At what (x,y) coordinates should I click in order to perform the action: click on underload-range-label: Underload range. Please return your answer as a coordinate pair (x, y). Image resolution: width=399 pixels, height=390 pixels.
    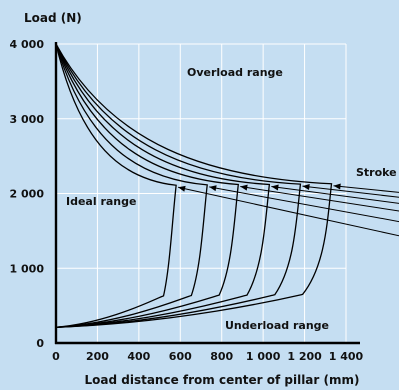
    Looking at the image, I should click on (277, 325).